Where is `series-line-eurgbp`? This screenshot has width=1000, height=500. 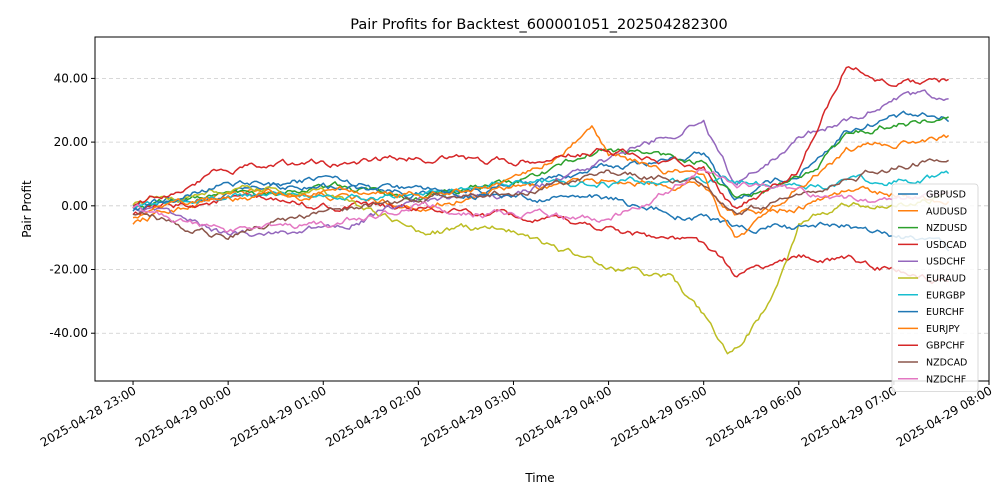 series-line-eurgbp is located at coordinates (541, 189).